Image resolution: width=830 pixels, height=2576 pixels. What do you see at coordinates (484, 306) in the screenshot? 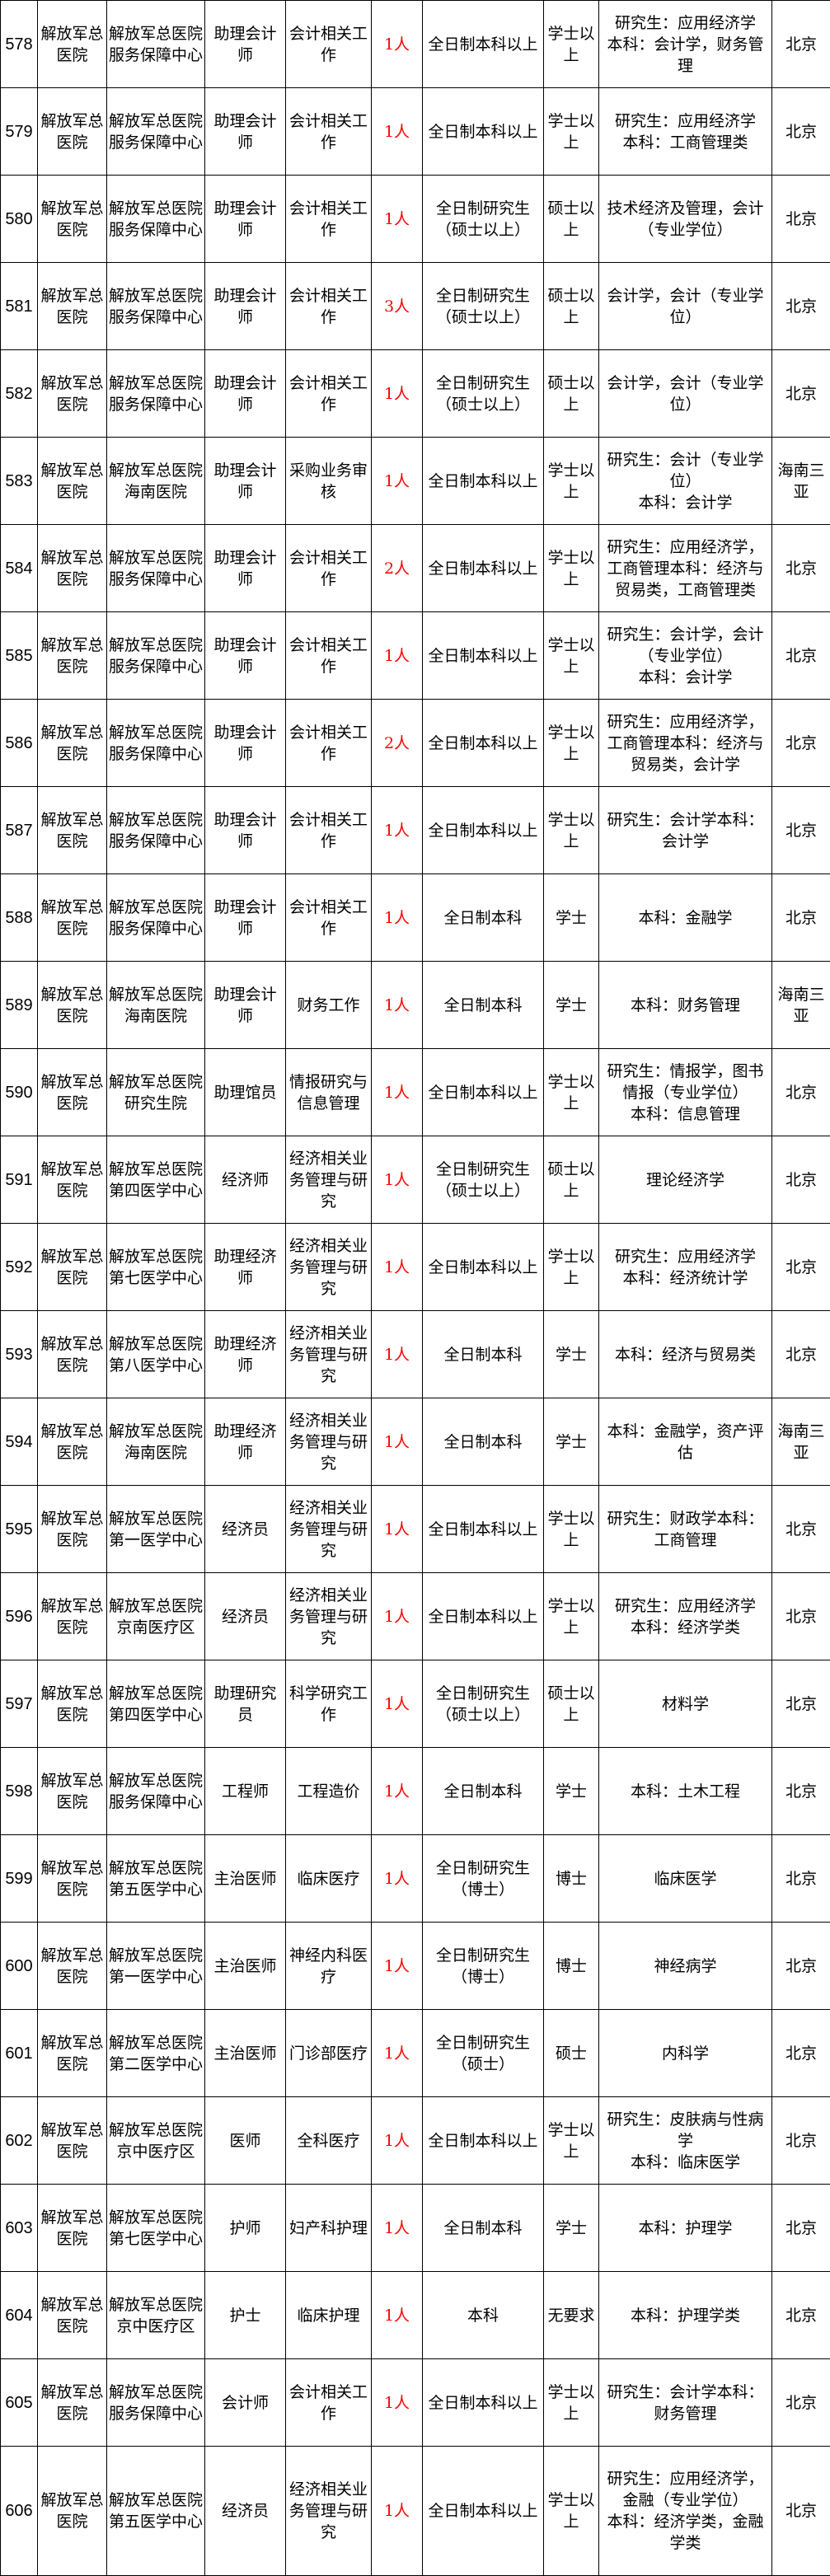
I see `education-cell: 全日制研究生（硕士以上）` at bounding box center [484, 306].